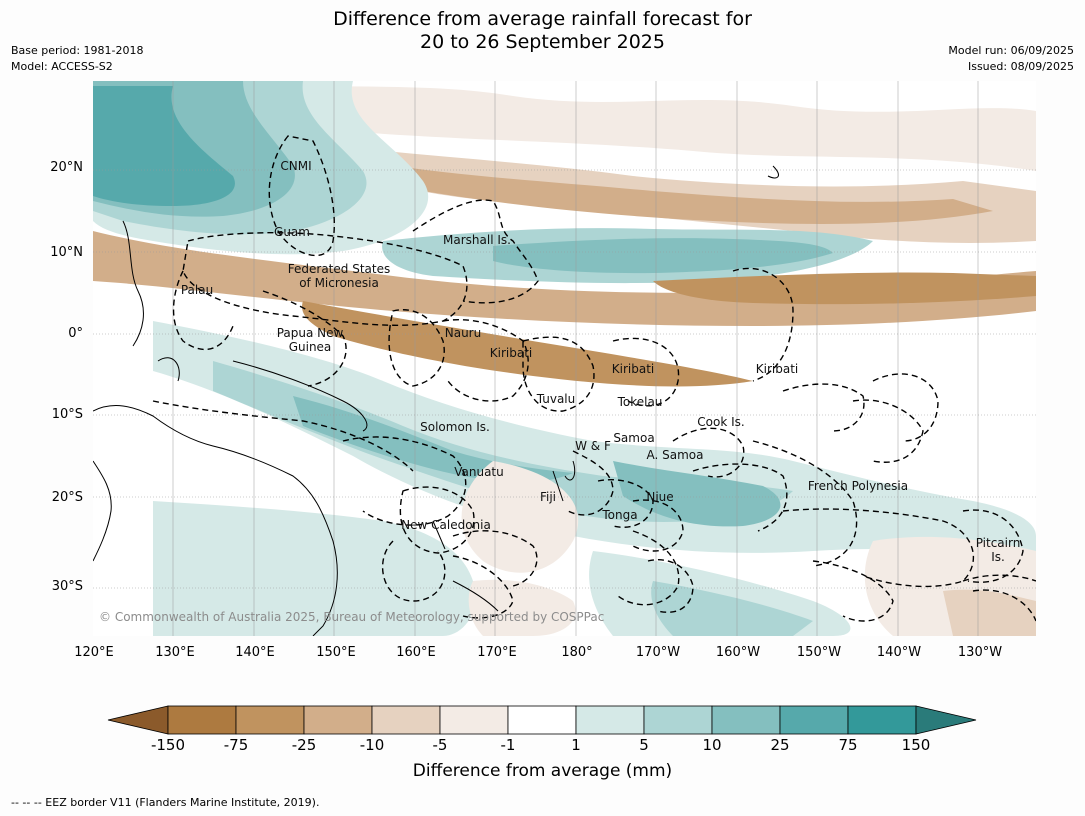  What do you see at coordinates (633, 369) in the screenshot?
I see `label-kiribati-2: Kiribati` at bounding box center [633, 369].